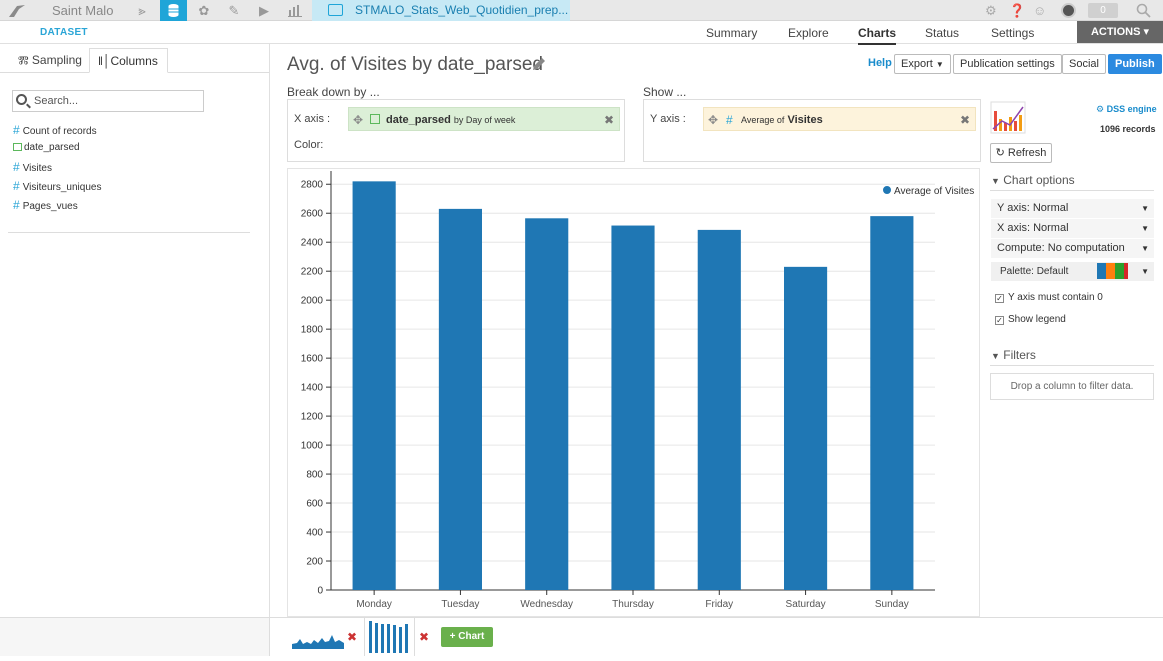 This screenshot has height=661, width=1163. What do you see at coordinates (389, 637) in the screenshot?
I see `chart-thumbnail-bar` at bounding box center [389, 637].